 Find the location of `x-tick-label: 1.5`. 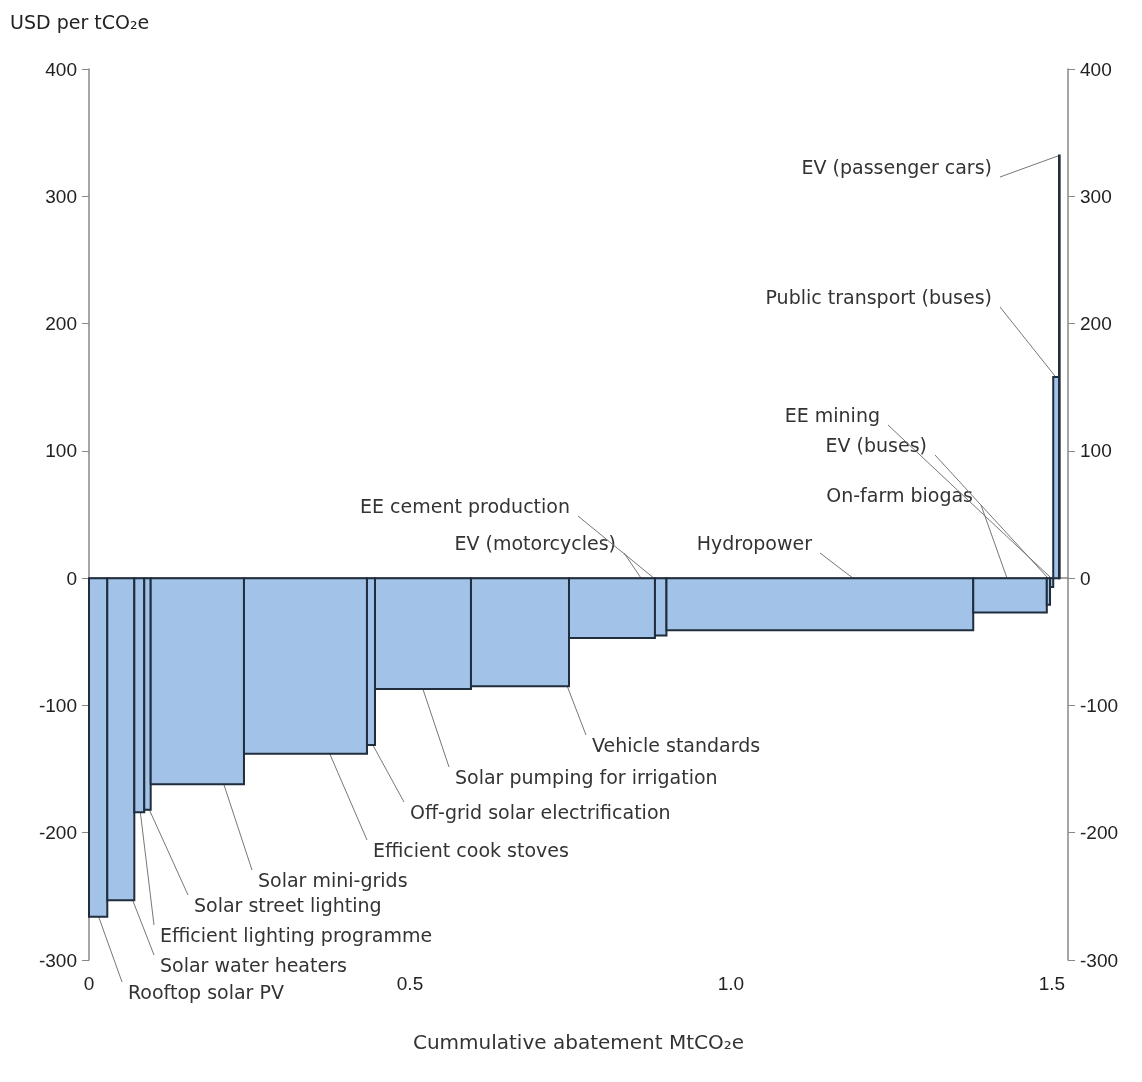

x-tick-label: 1.5 is located at coordinates (1052, 983).